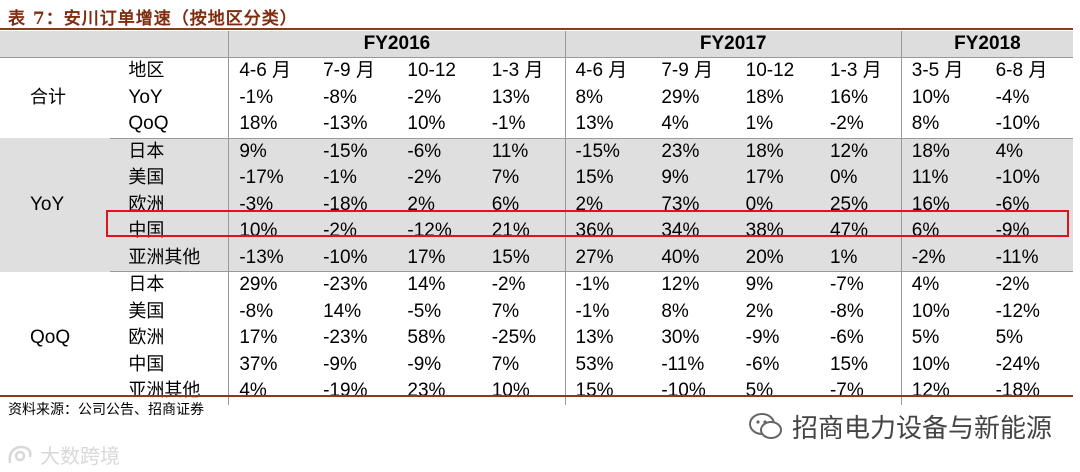  What do you see at coordinates (355, 204) in the screenshot?
I see `cell: -18%` at bounding box center [355, 204].